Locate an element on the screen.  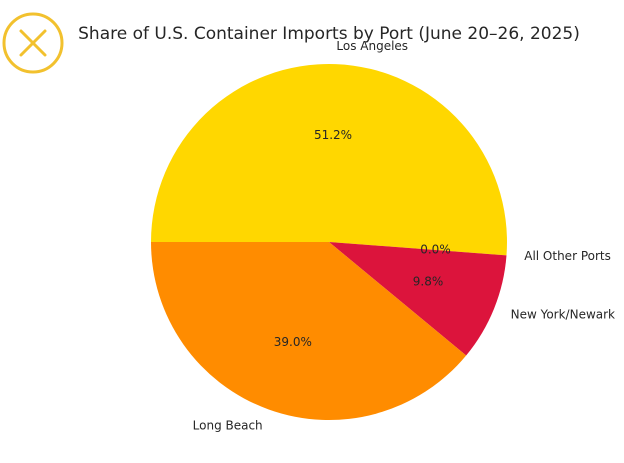
slice-label-new-york-newark: New York/Newark is located at coordinates (563, 315).